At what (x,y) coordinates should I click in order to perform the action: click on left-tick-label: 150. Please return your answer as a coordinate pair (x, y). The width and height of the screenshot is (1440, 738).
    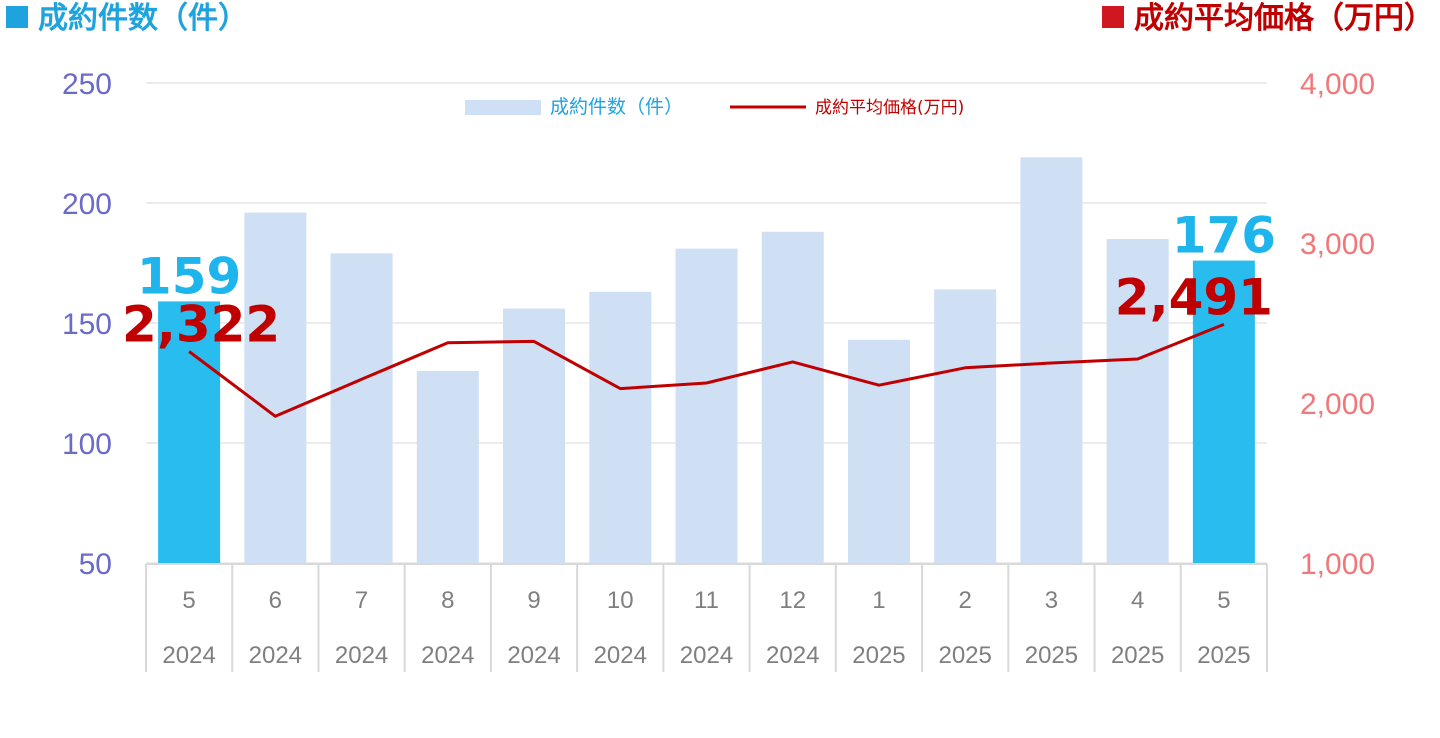
    Looking at the image, I should click on (87, 324).